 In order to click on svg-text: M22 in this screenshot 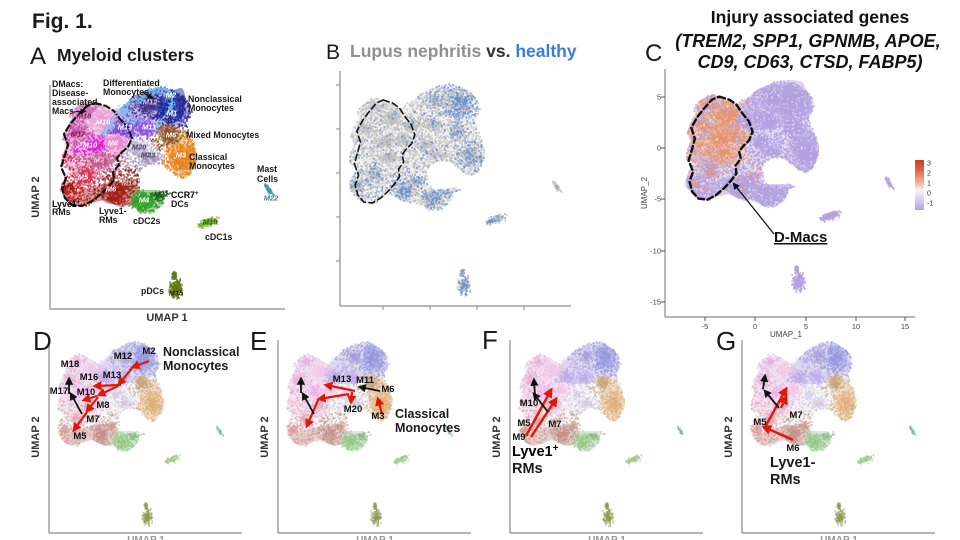, I will do `click(271, 198)`.